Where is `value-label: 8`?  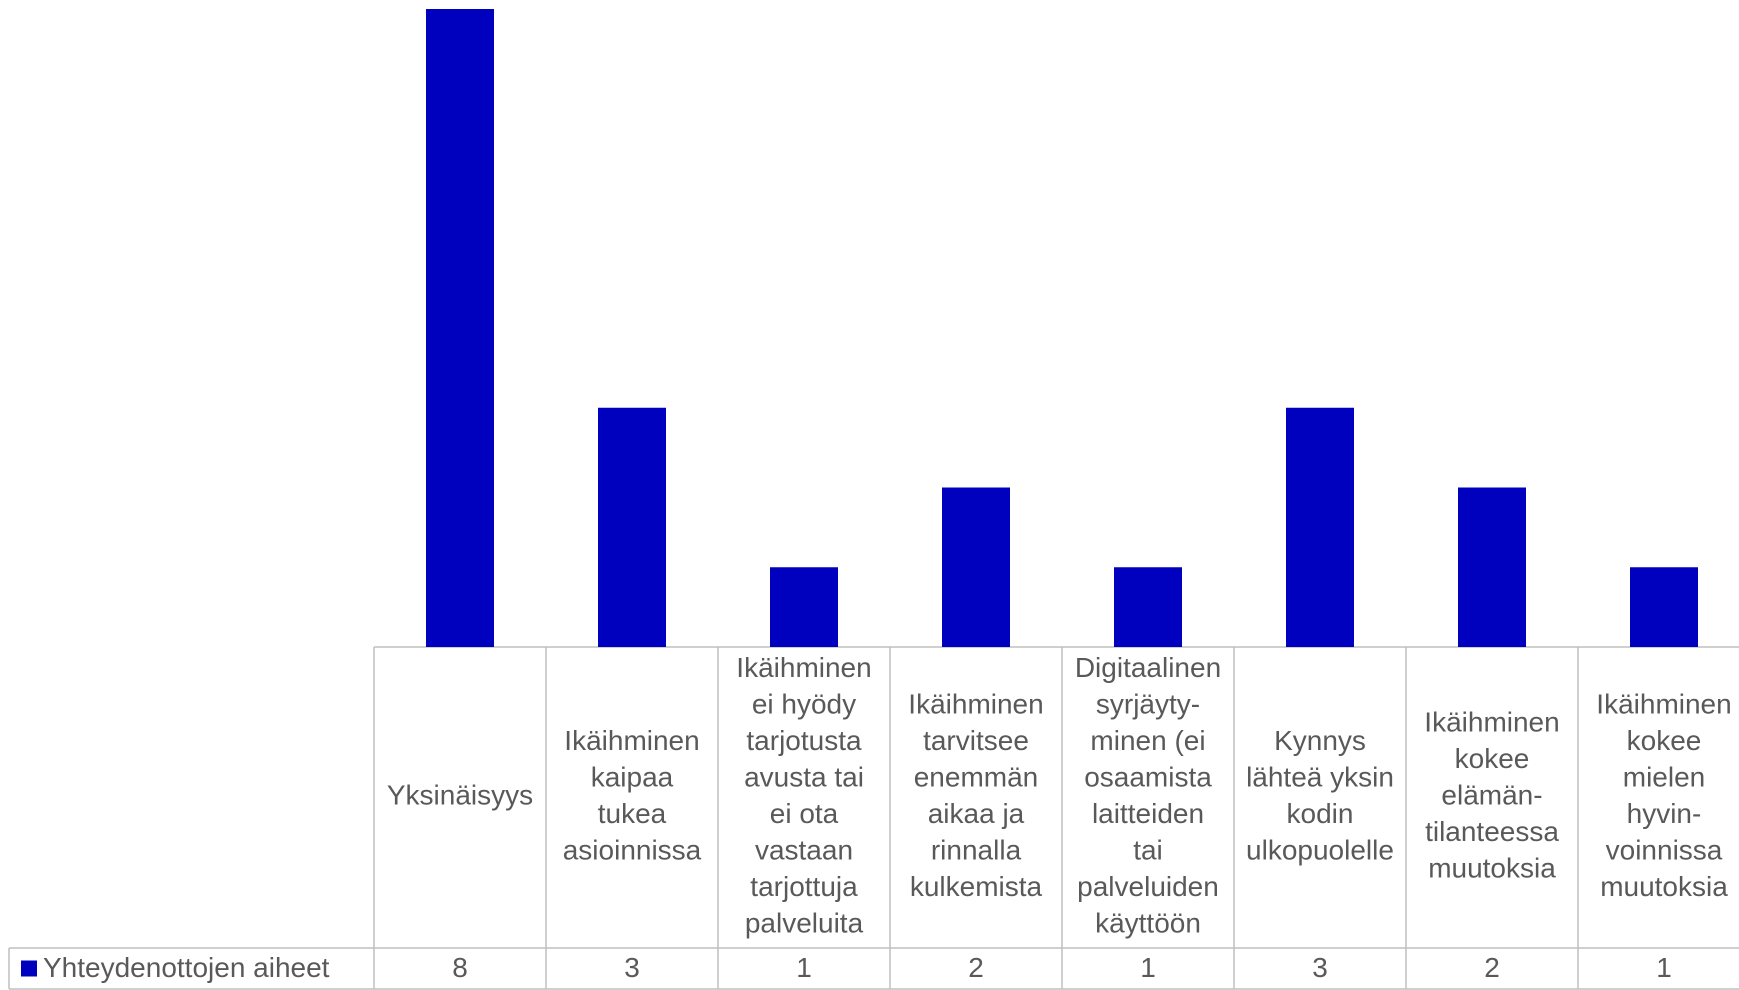 value-label: 8 is located at coordinates (460, 967).